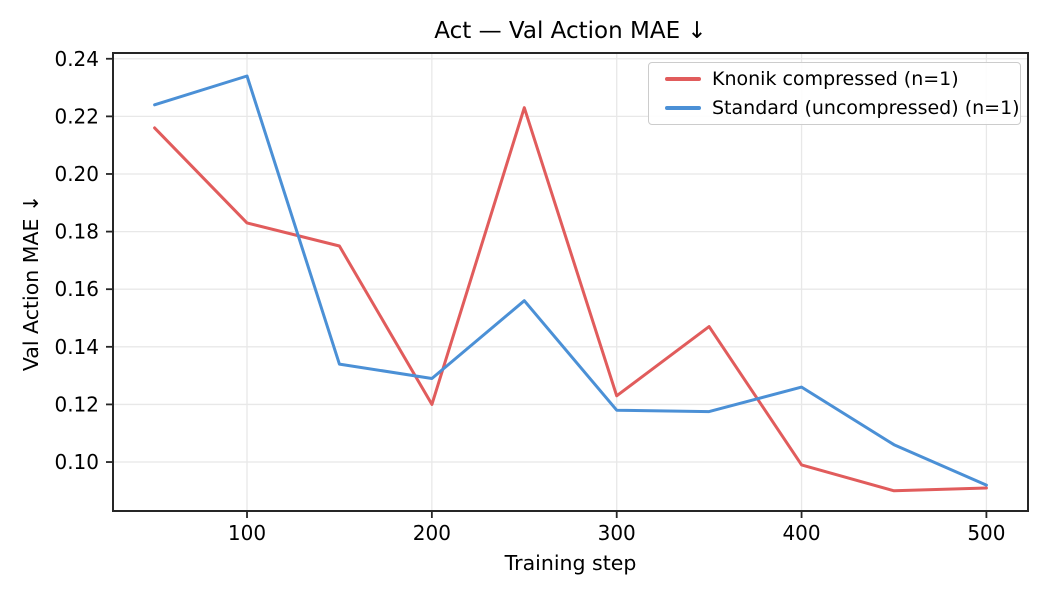  What do you see at coordinates (835, 79) in the screenshot?
I see `legend-label: Knonik compressed (n=1)` at bounding box center [835, 79].